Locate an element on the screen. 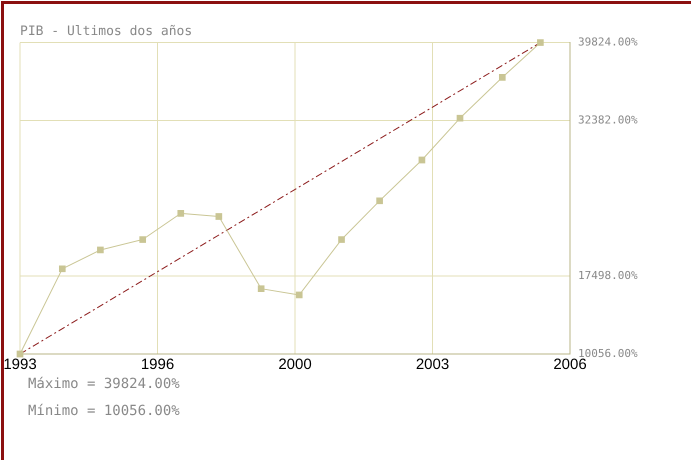 The width and height of the screenshot is (691, 460). y-tick-label: 32382.00% is located at coordinates (608, 119).